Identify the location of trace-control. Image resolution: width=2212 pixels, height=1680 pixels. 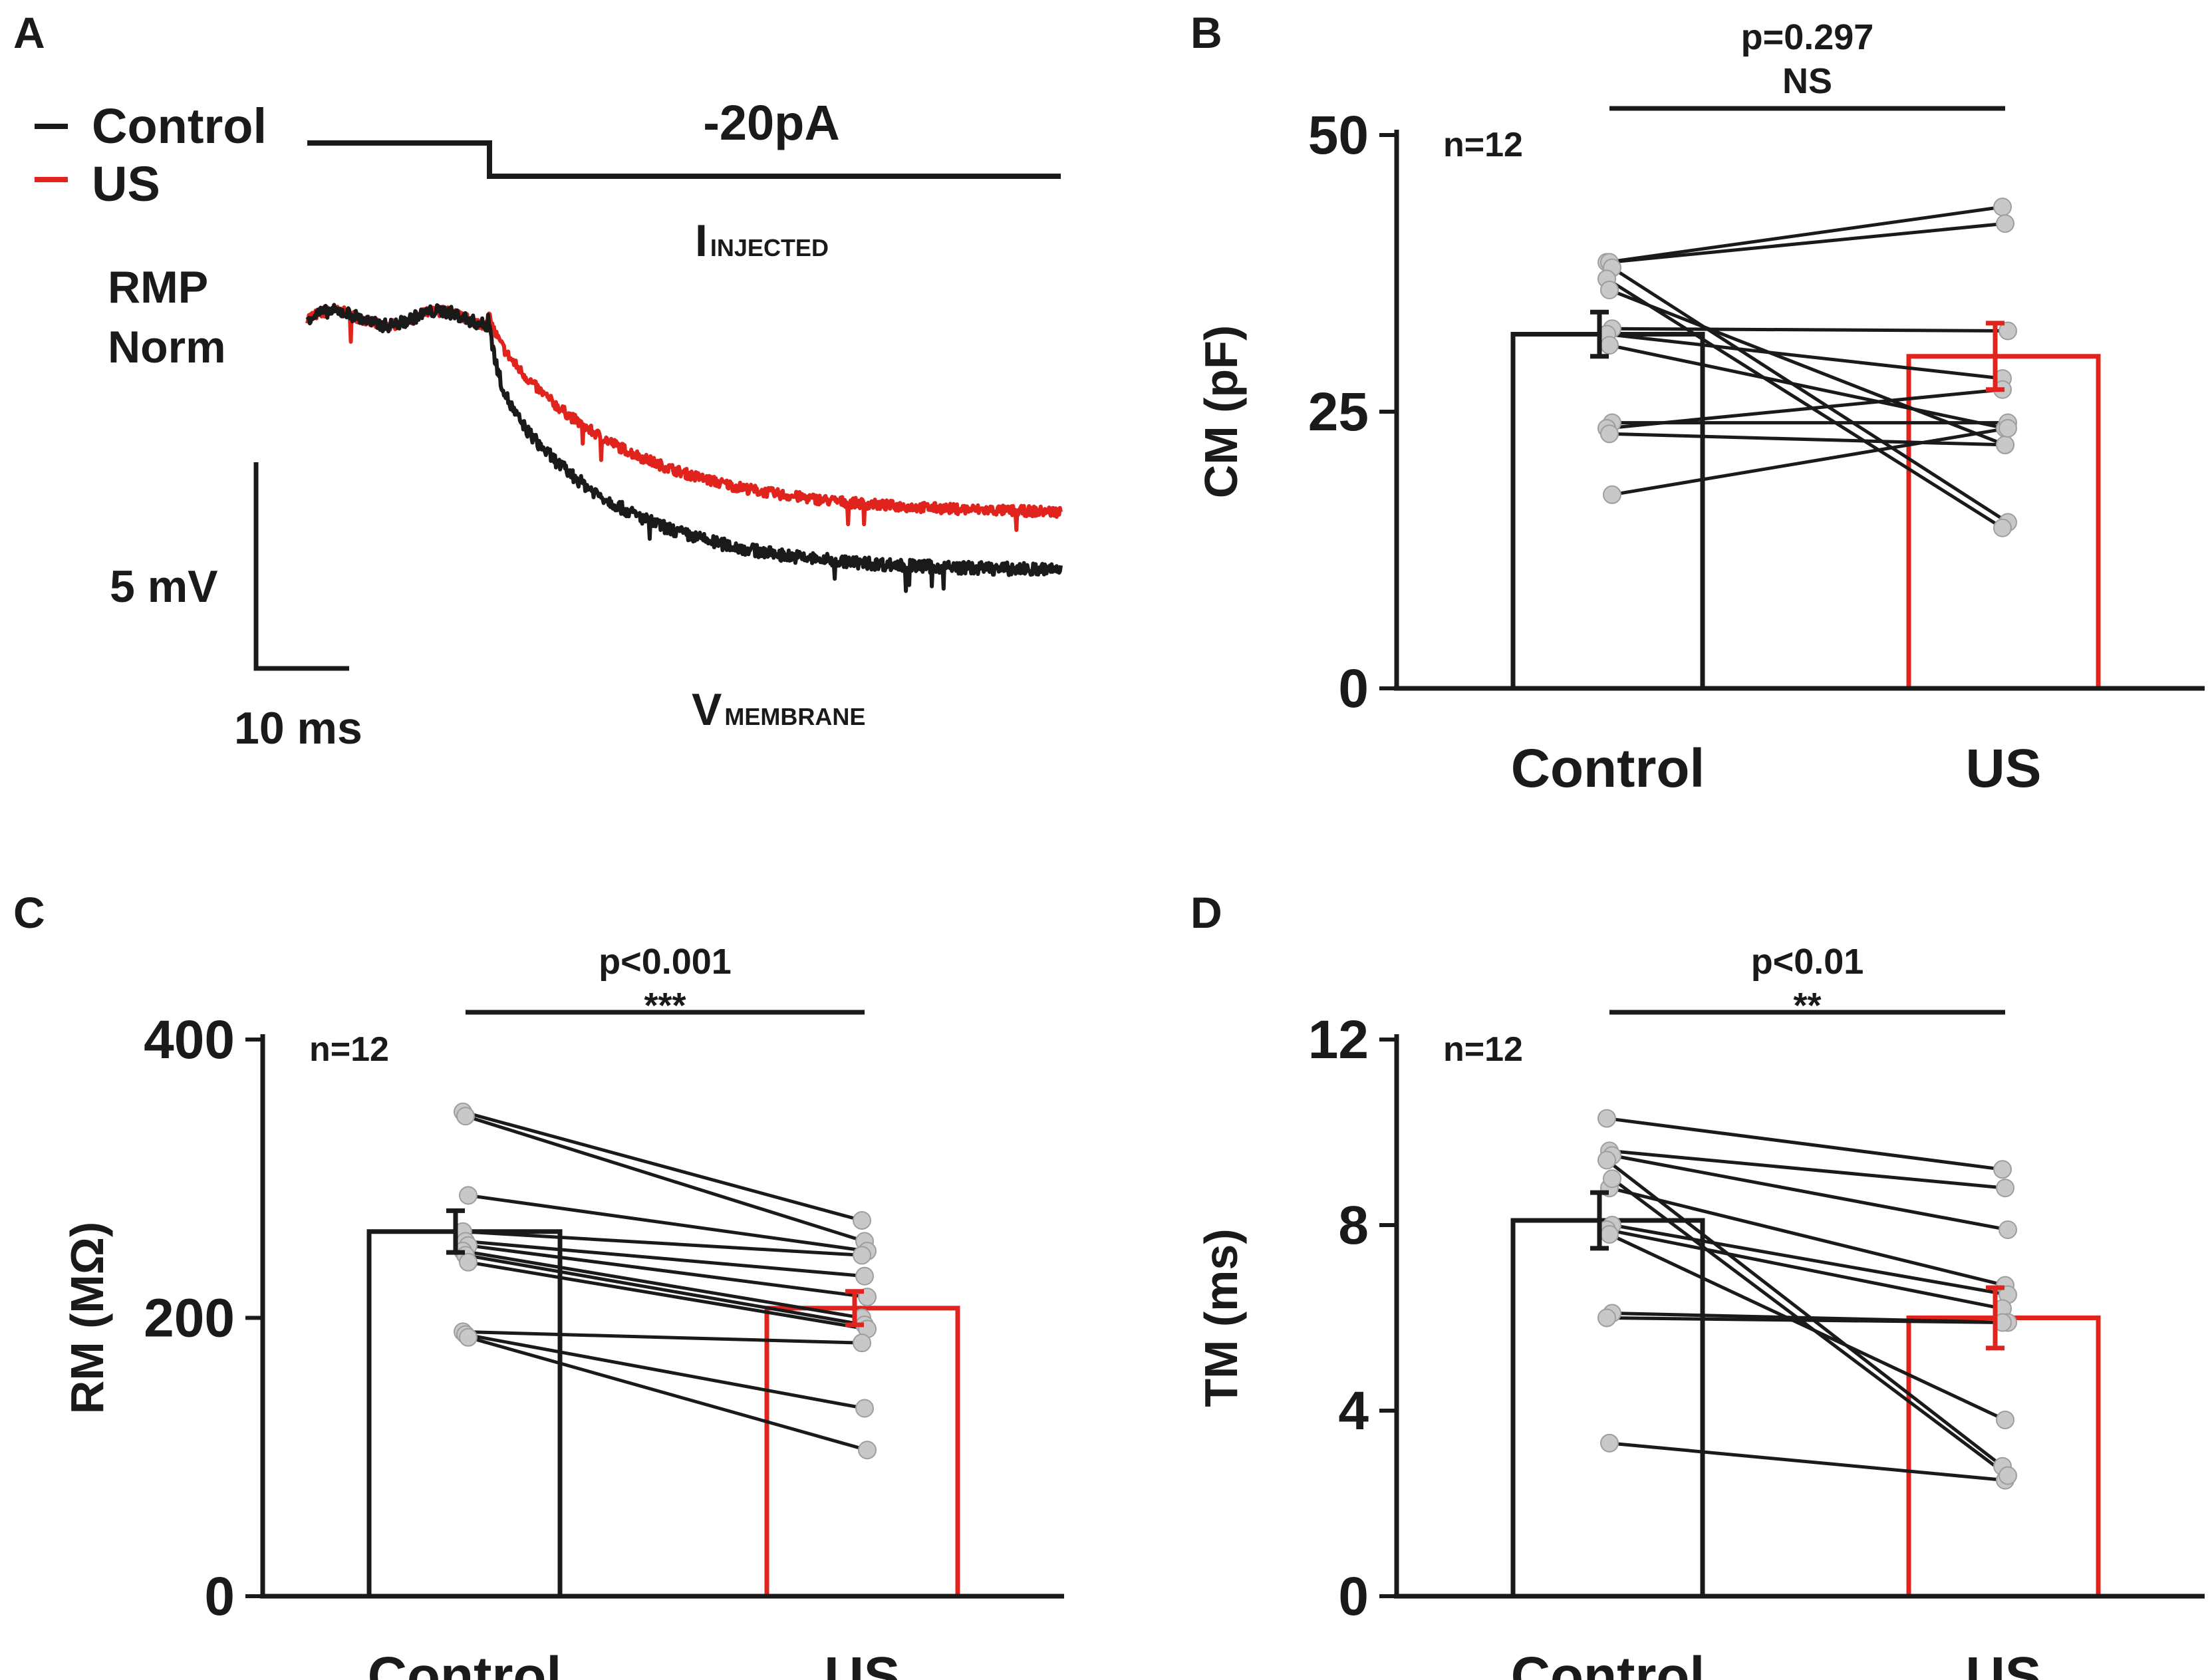
(684, 448).